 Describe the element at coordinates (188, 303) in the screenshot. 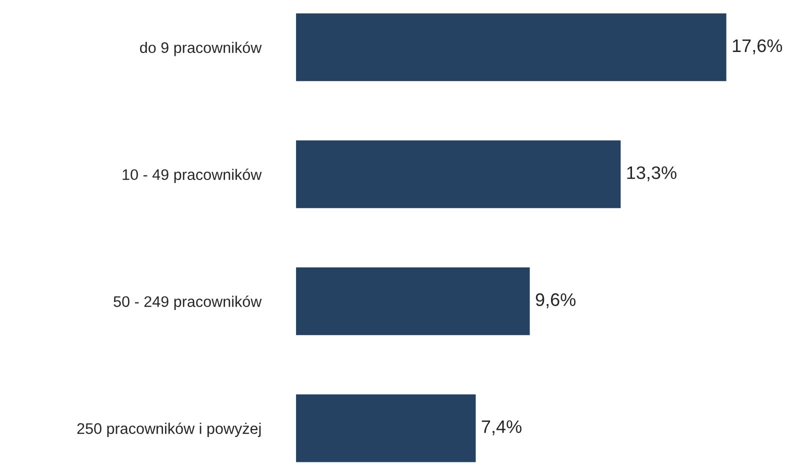

I see `y-tick-label: 50 - 249 pracowników` at that location.